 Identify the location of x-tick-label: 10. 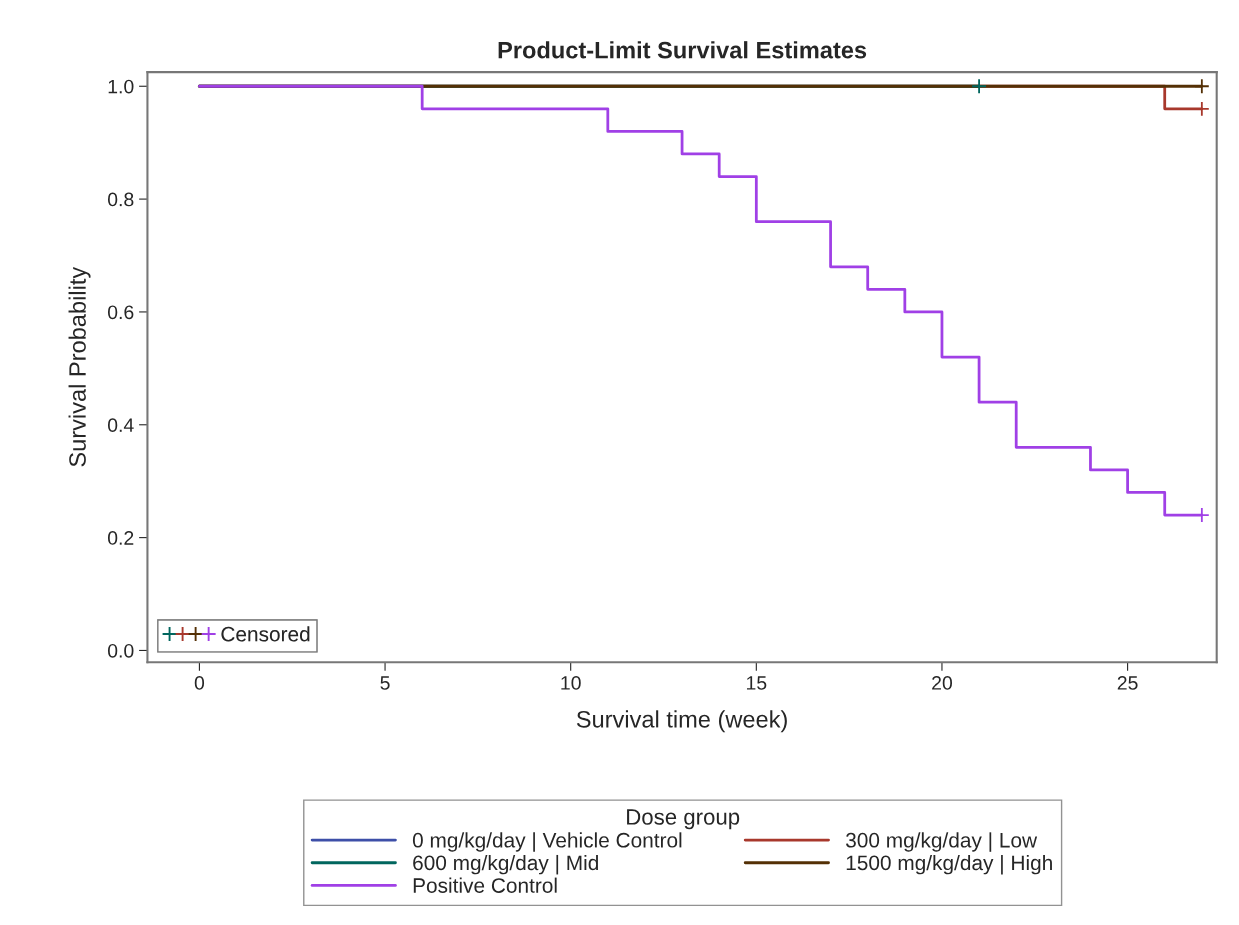
(571, 683).